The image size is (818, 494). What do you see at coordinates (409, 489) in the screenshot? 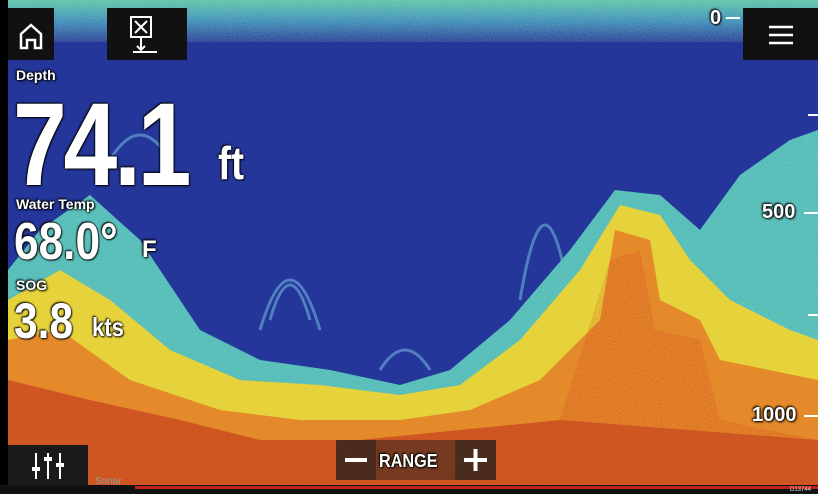
I see `bottom-bar` at bounding box center [409, 489].